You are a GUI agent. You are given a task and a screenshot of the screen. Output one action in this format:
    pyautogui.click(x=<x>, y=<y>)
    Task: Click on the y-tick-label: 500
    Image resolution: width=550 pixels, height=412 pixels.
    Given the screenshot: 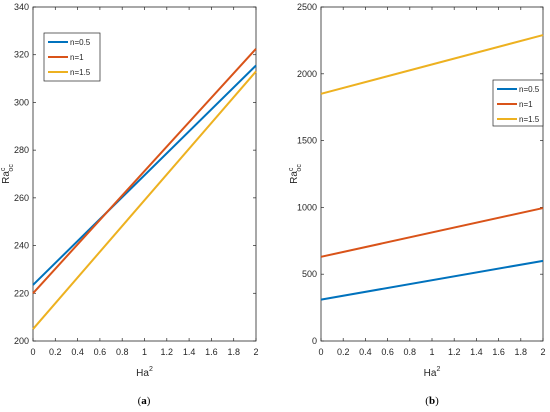 What is the action you would take?
    pyautogui.click(x=309, y=274)
    